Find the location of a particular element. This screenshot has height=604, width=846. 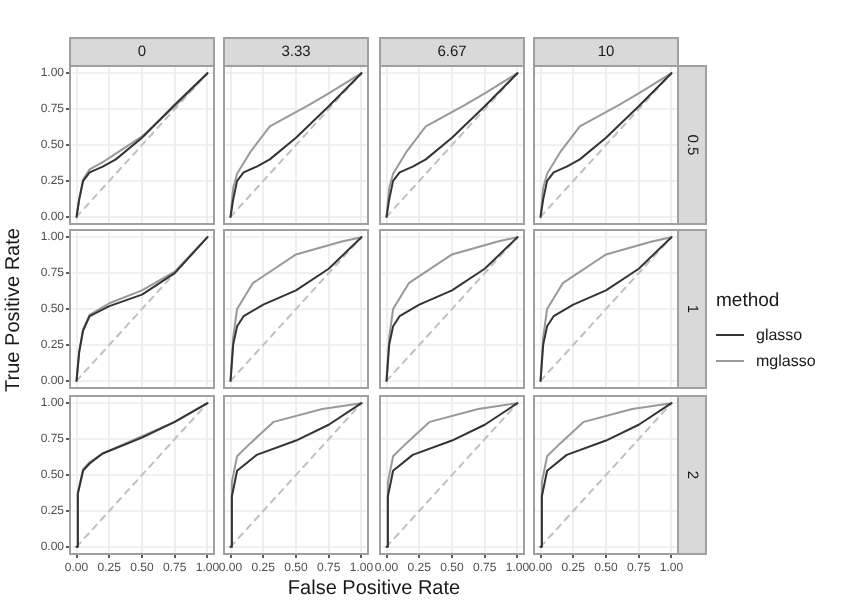

legend-label: glasso is located at coordinates (779, 335).